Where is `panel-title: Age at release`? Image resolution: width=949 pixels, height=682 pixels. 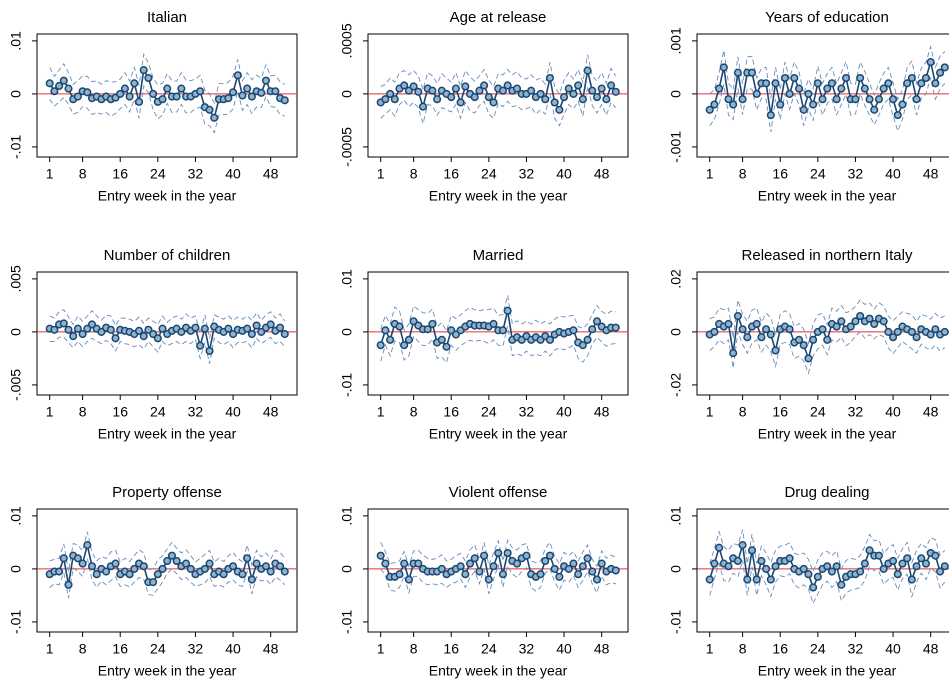
panel-title: Age at release is located at coordinates (498, 17).